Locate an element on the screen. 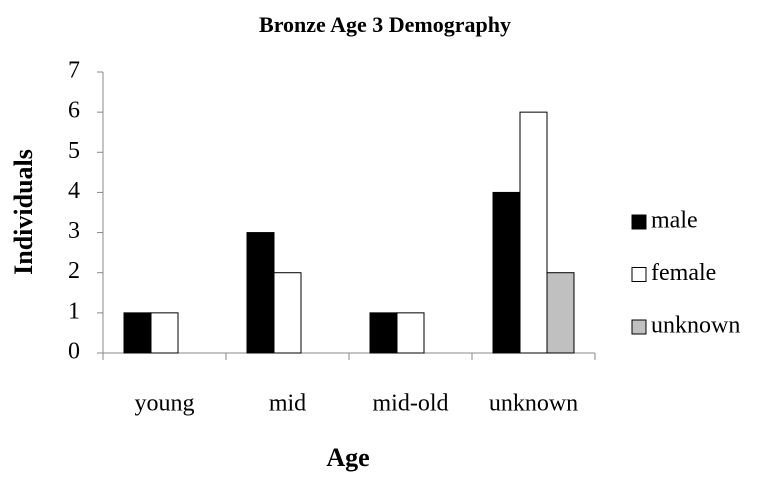 The image size is (779, 477). y-tick-label: 6 is located at coordinates (74, 111).